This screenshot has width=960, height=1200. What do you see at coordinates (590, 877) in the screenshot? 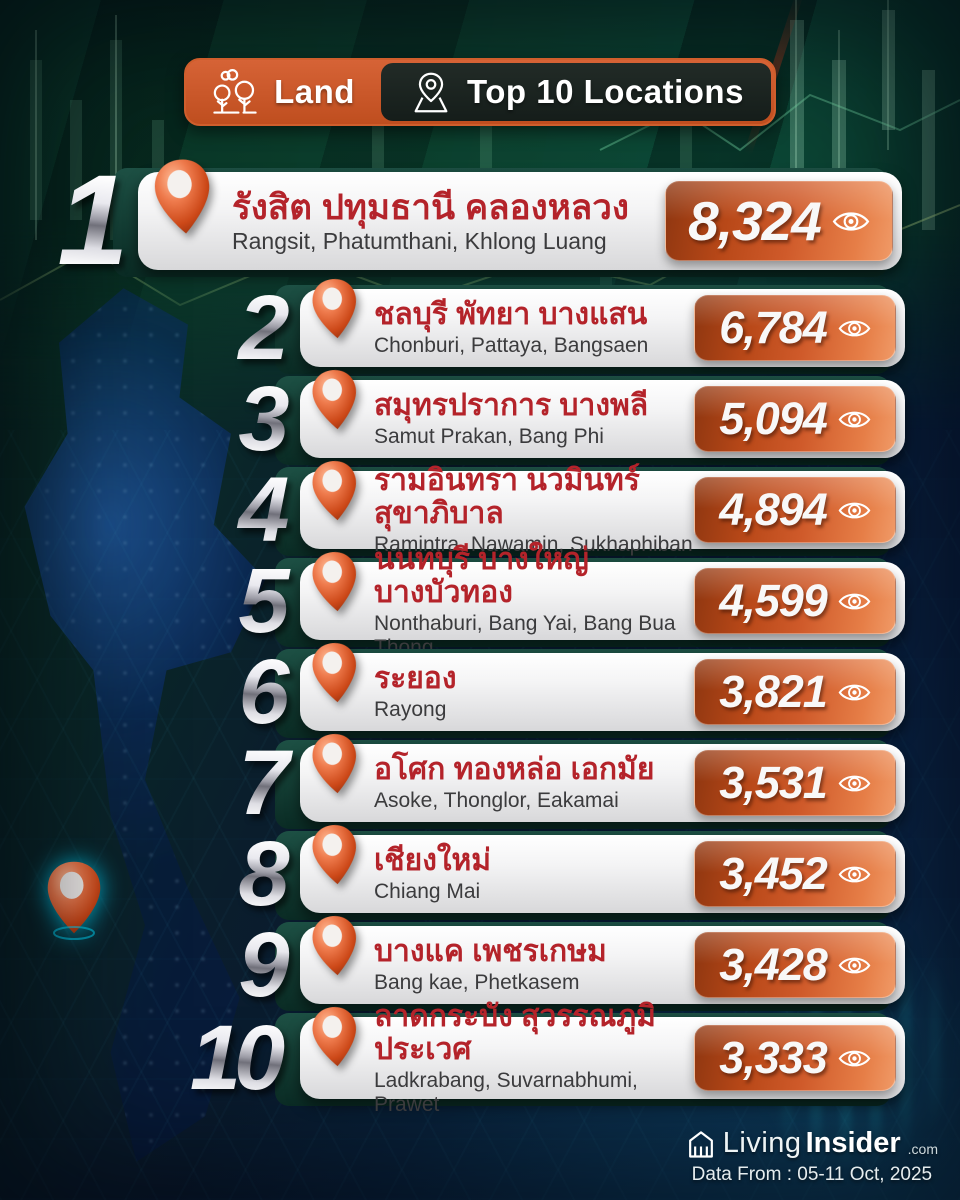
I see `location-card: เชียงใหม่ Chiang Mai 3,452` at bounding box center [590, 877].